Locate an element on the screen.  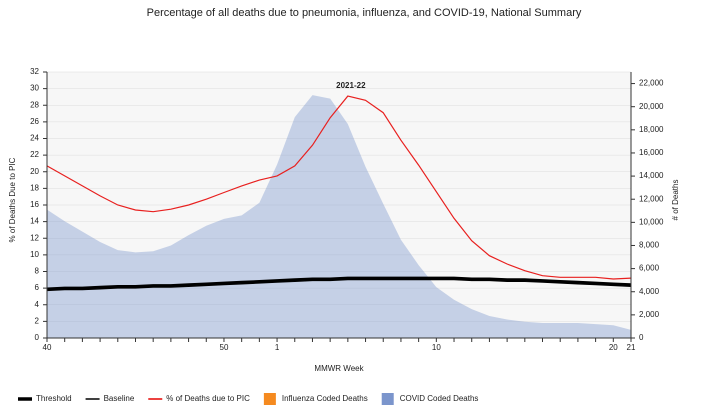
y-tick-label: 18 is located at coordinates (34, 187).